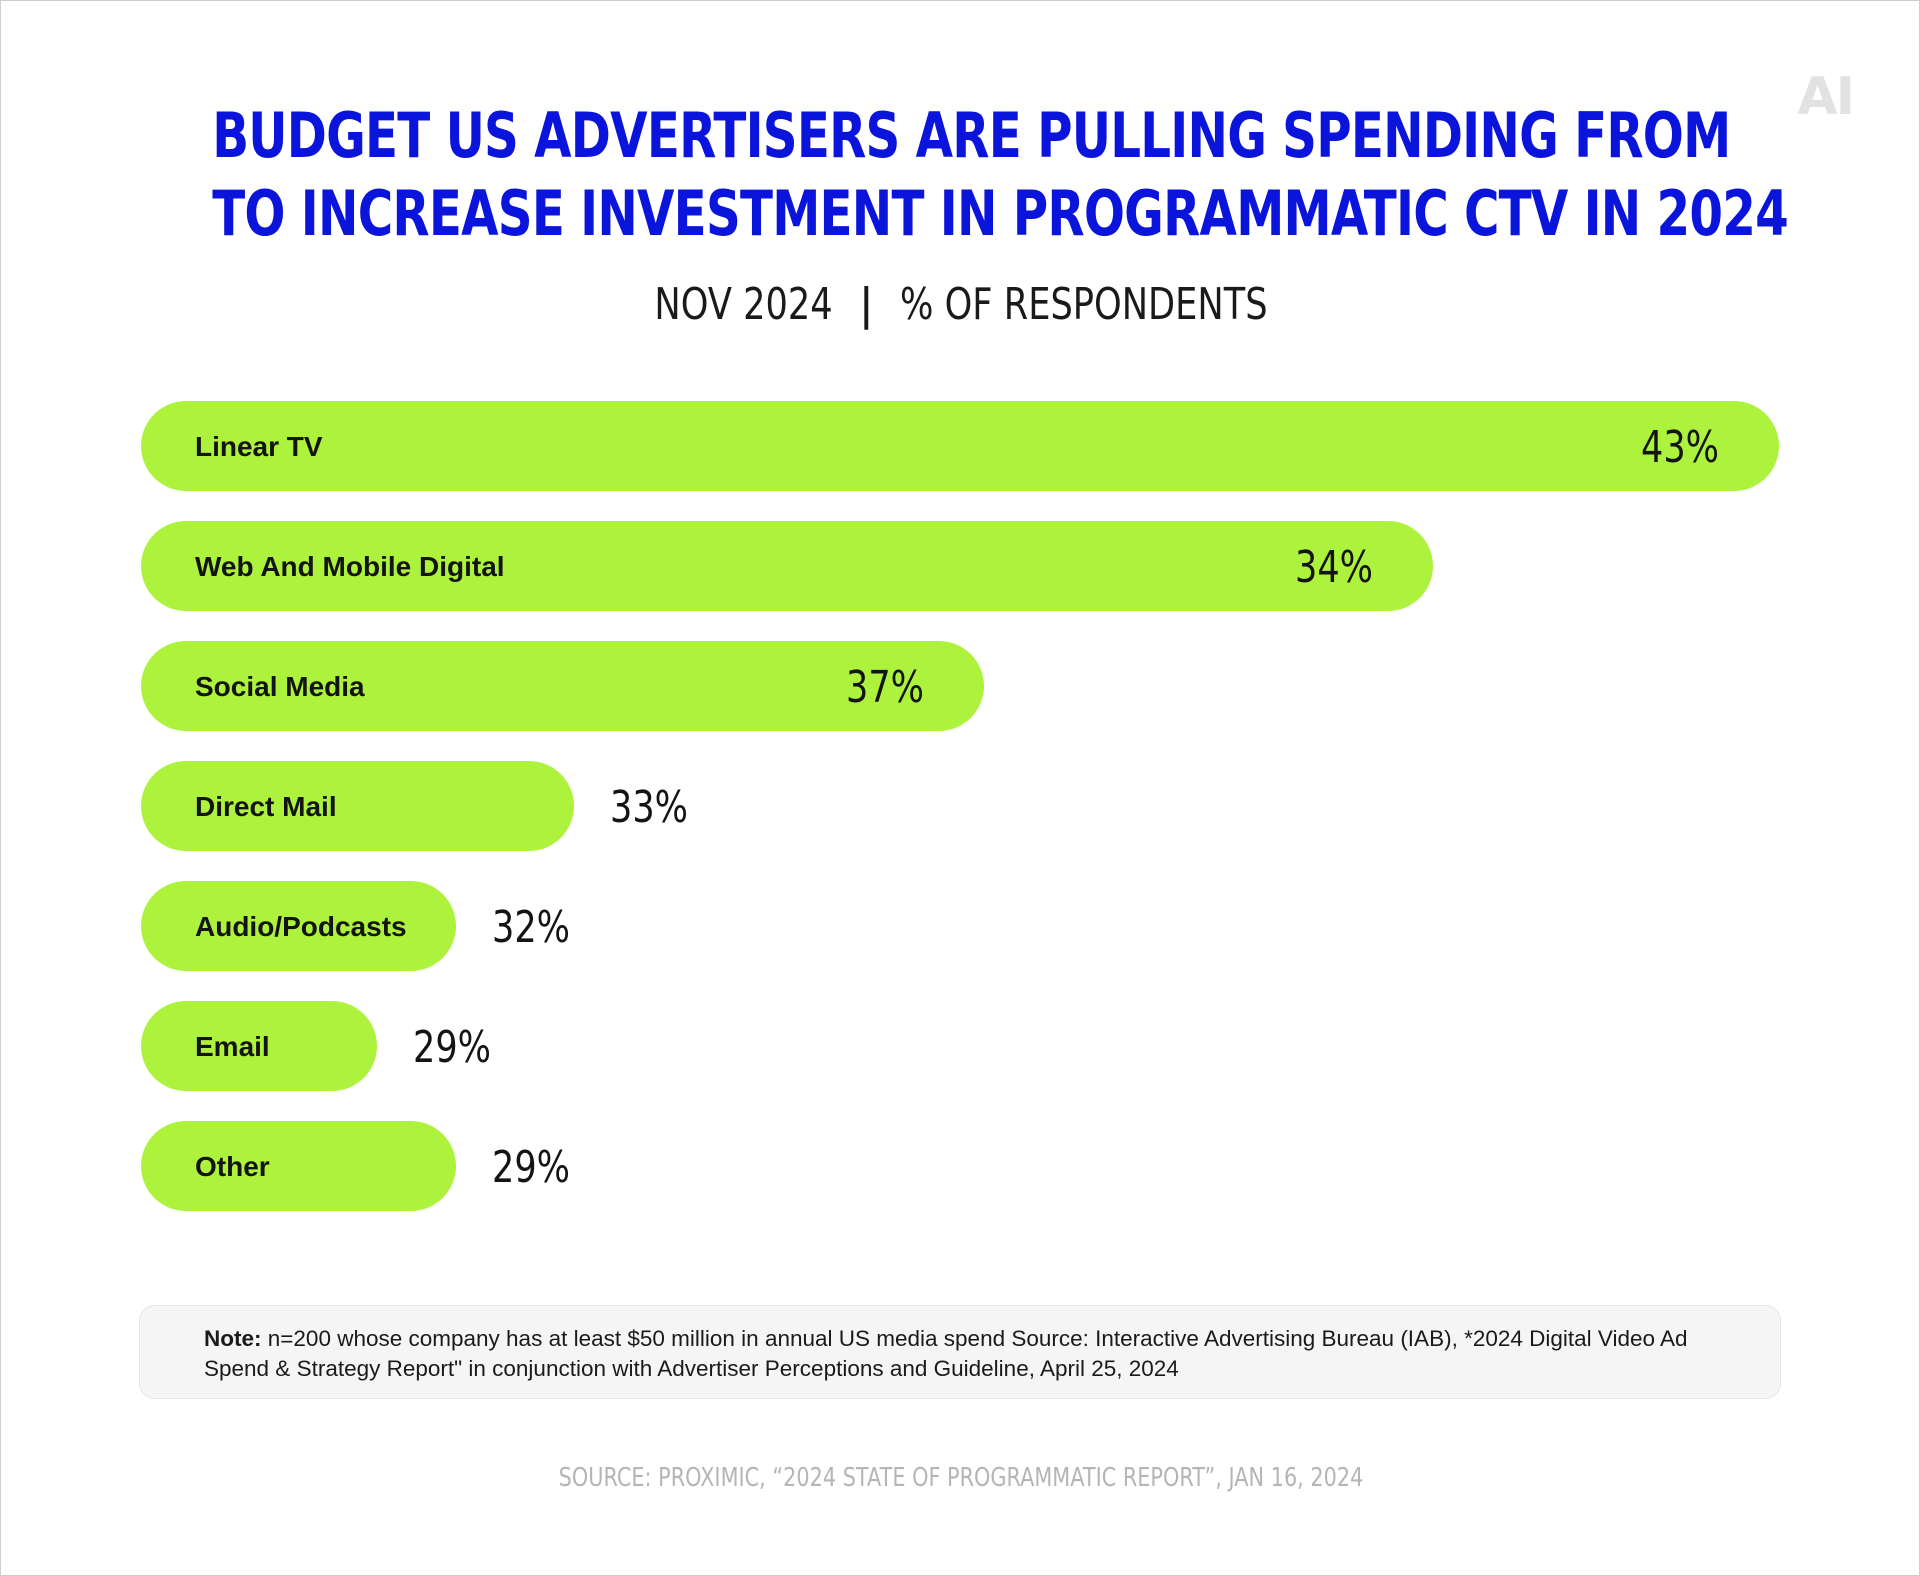  I want to click on bar-category-label: Direct Mail, so click(266, 806).